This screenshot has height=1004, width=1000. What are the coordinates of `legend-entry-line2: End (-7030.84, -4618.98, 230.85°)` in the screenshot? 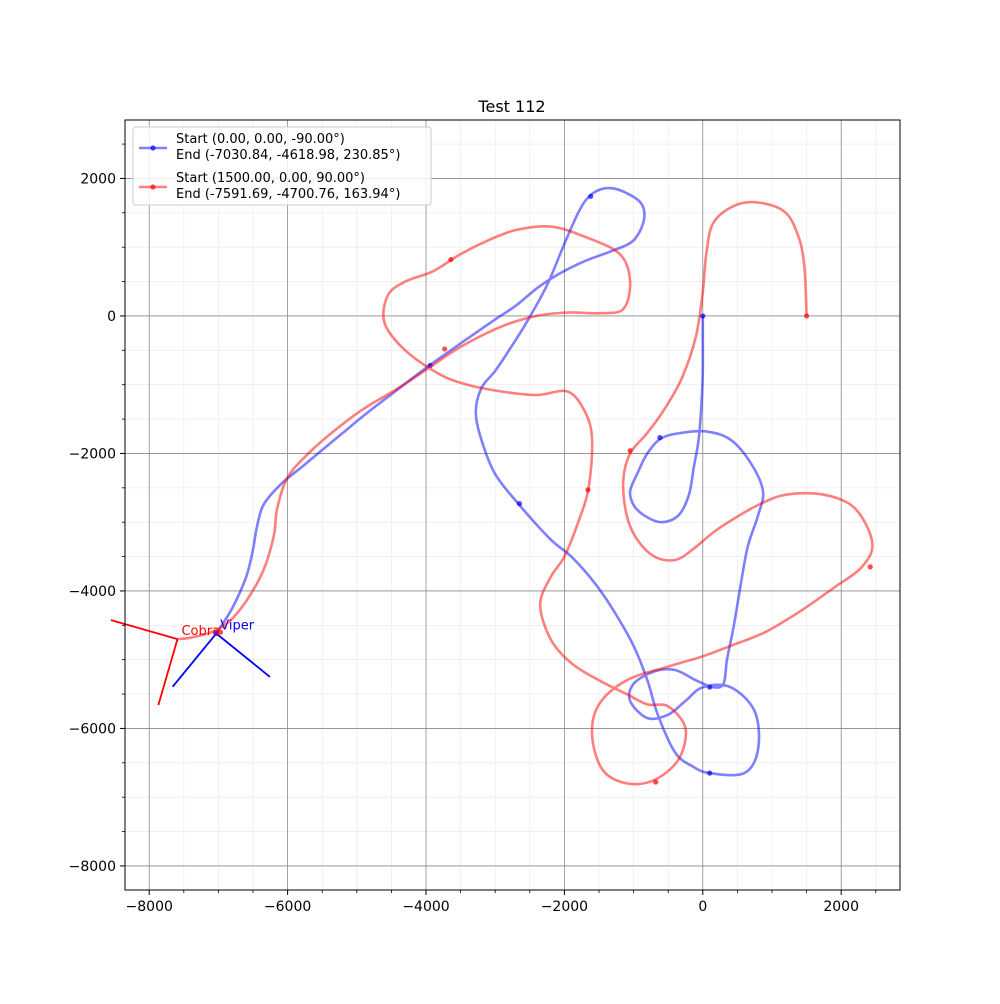 It's located at (288, 155).